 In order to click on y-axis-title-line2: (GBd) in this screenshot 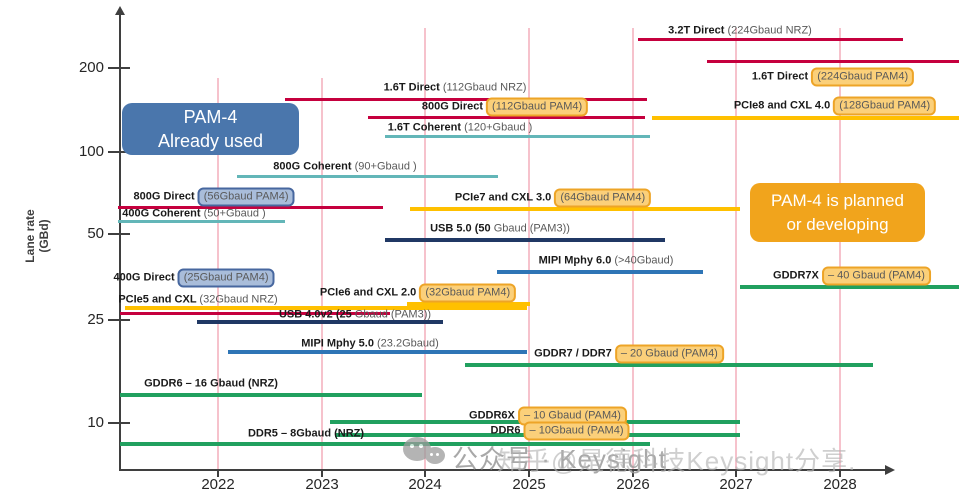, I will do `click(44, 236)`.